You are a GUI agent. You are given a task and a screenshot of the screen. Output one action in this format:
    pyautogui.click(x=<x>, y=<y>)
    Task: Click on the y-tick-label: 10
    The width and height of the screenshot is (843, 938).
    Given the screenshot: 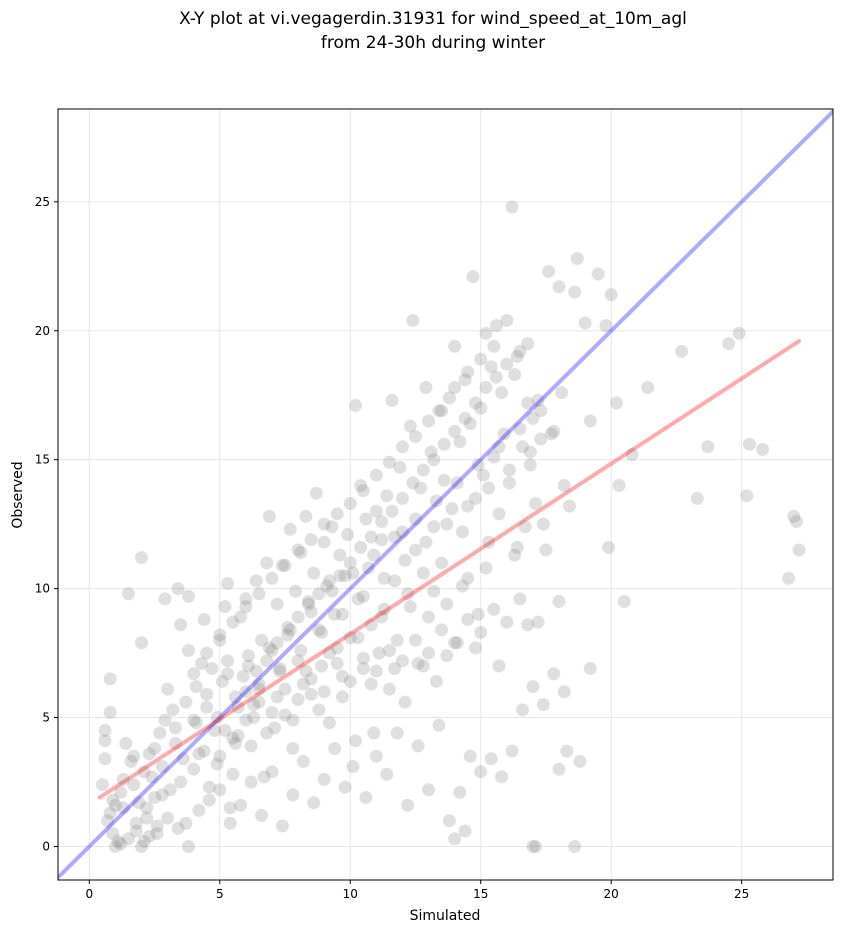 What is the action you would take?
    pyautogui.click(x=42, y=589)
    